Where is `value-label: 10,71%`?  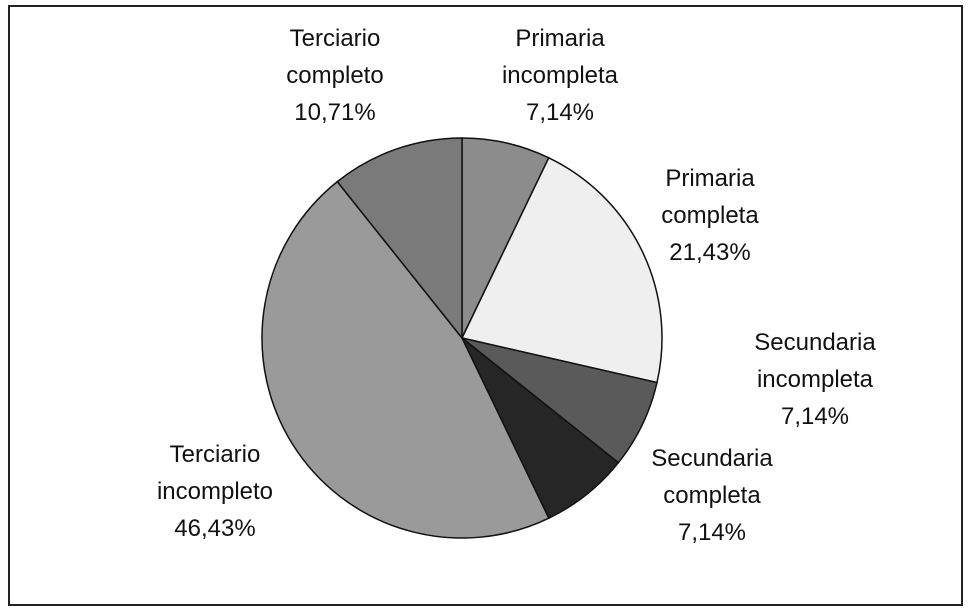
value-label: 10,71% is located at coordinates (335, 112).